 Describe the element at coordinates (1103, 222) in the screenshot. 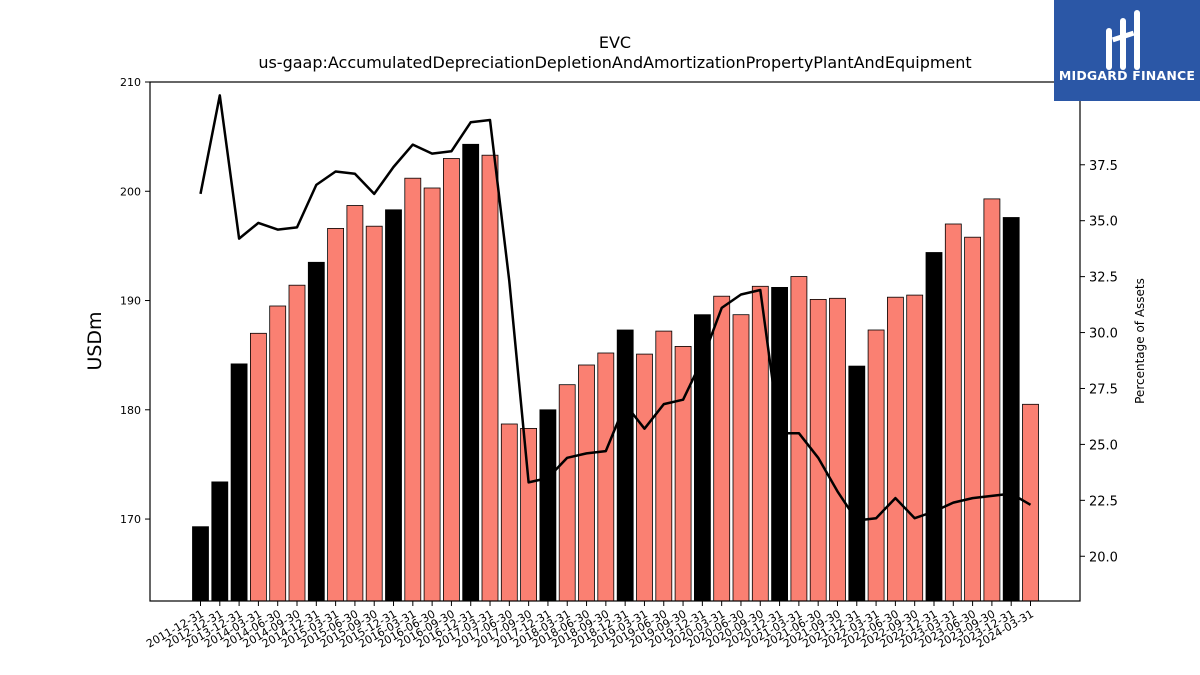

I see `y2-tick-label: 35.0` at that location.